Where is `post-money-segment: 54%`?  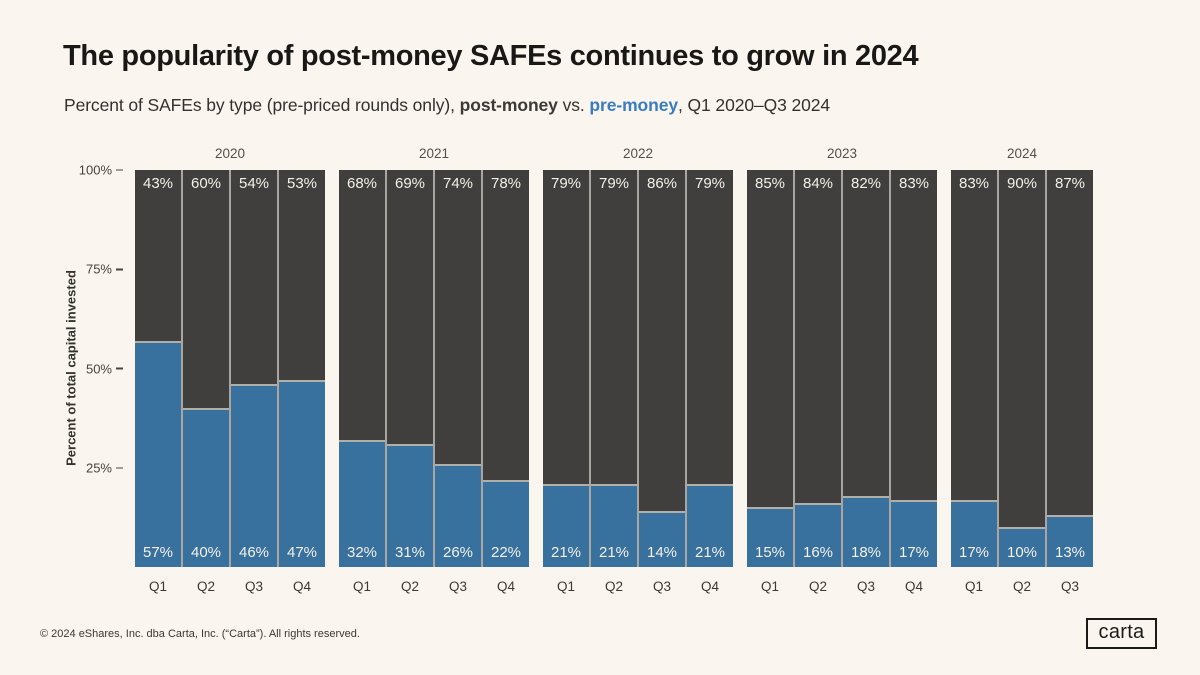
post-money-segment: 54% is located at coordinates (254, 277).